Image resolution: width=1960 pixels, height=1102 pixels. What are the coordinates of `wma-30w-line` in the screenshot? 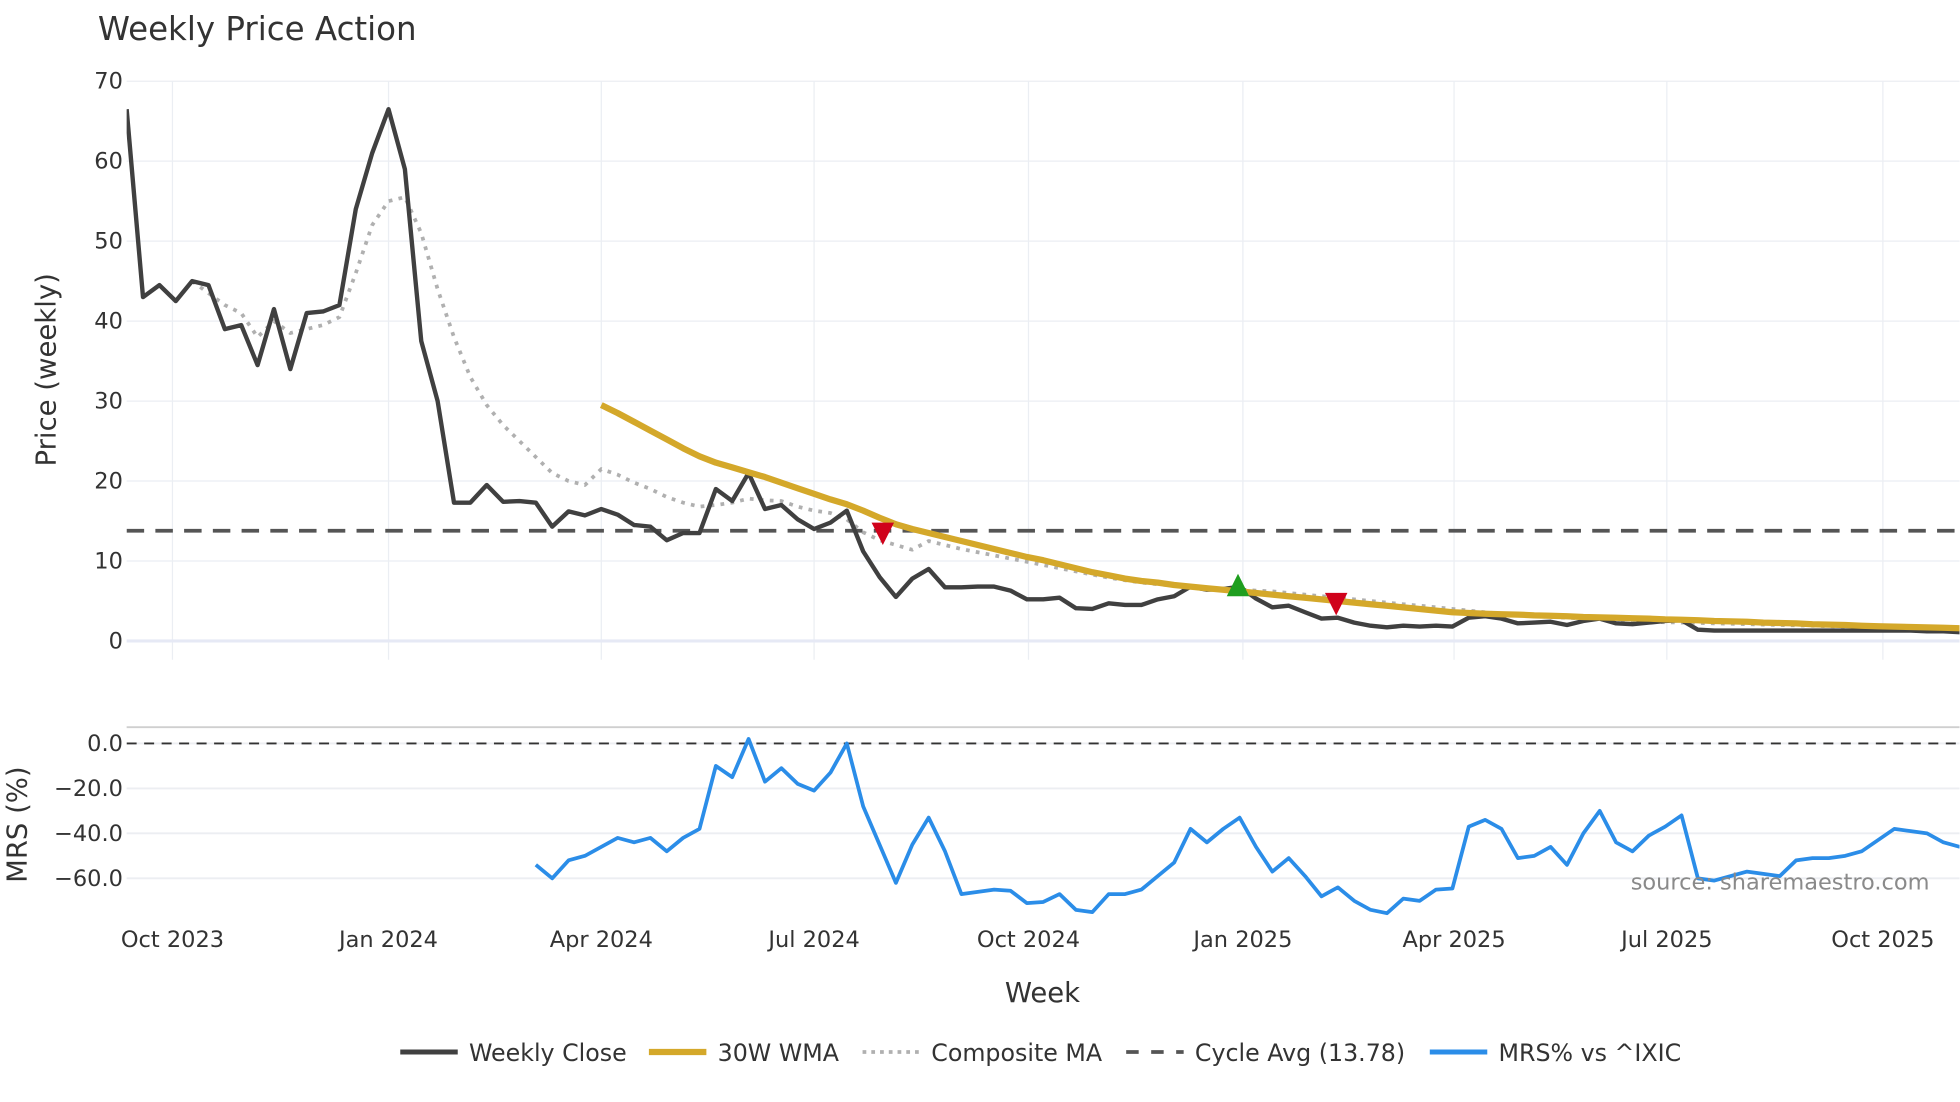 It's located at (1279, 517).